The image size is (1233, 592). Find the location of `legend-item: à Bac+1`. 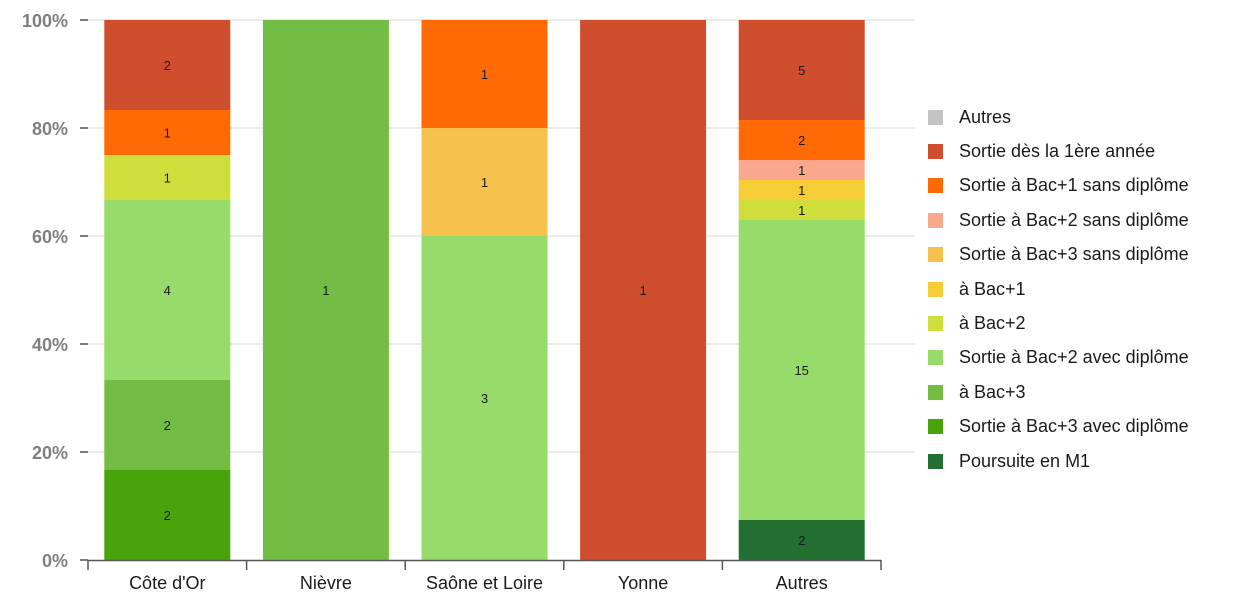

legend-item: à Bac+1 is located at coordinates (1078, 289).